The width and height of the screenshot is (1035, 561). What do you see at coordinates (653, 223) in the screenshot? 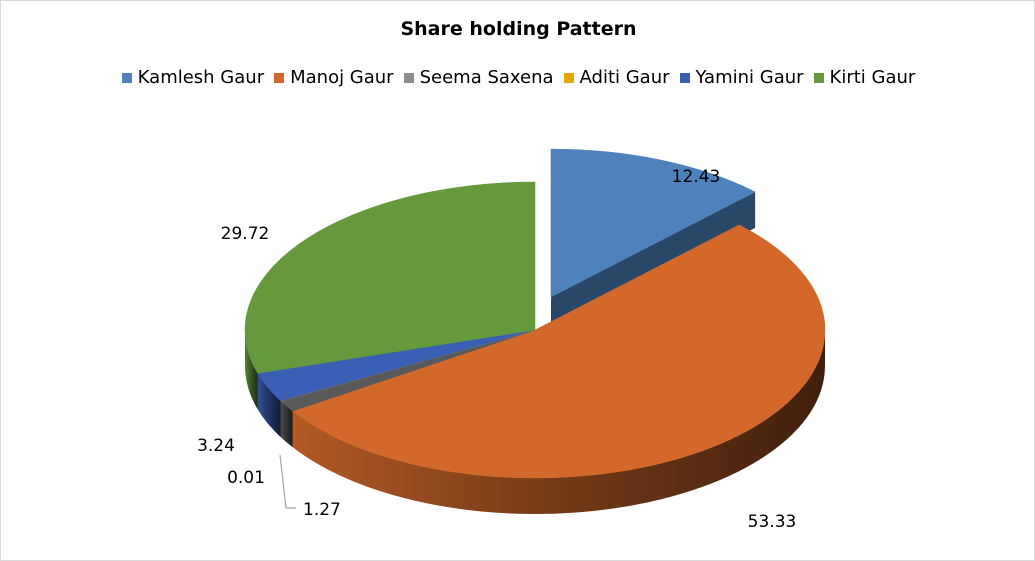
I see `pie-slice-kamlesh-gaur` at bounding box center [653, 223].